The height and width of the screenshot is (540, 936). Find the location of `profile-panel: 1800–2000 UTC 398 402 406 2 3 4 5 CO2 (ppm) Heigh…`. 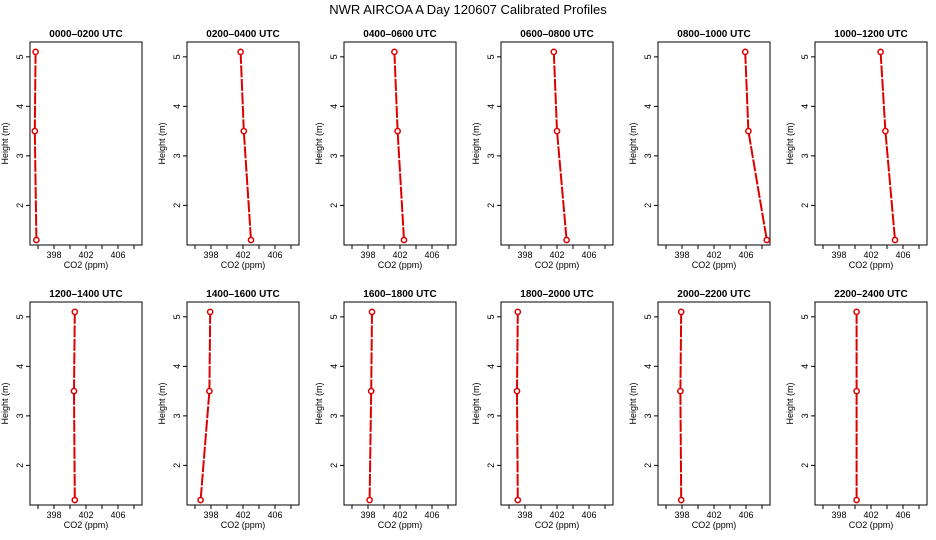

profile-panel: 1800–2000 UTC 398 402 406 2 3 4 5 CO2 (ppm) Heigh… is located at coordinates (542, 409).